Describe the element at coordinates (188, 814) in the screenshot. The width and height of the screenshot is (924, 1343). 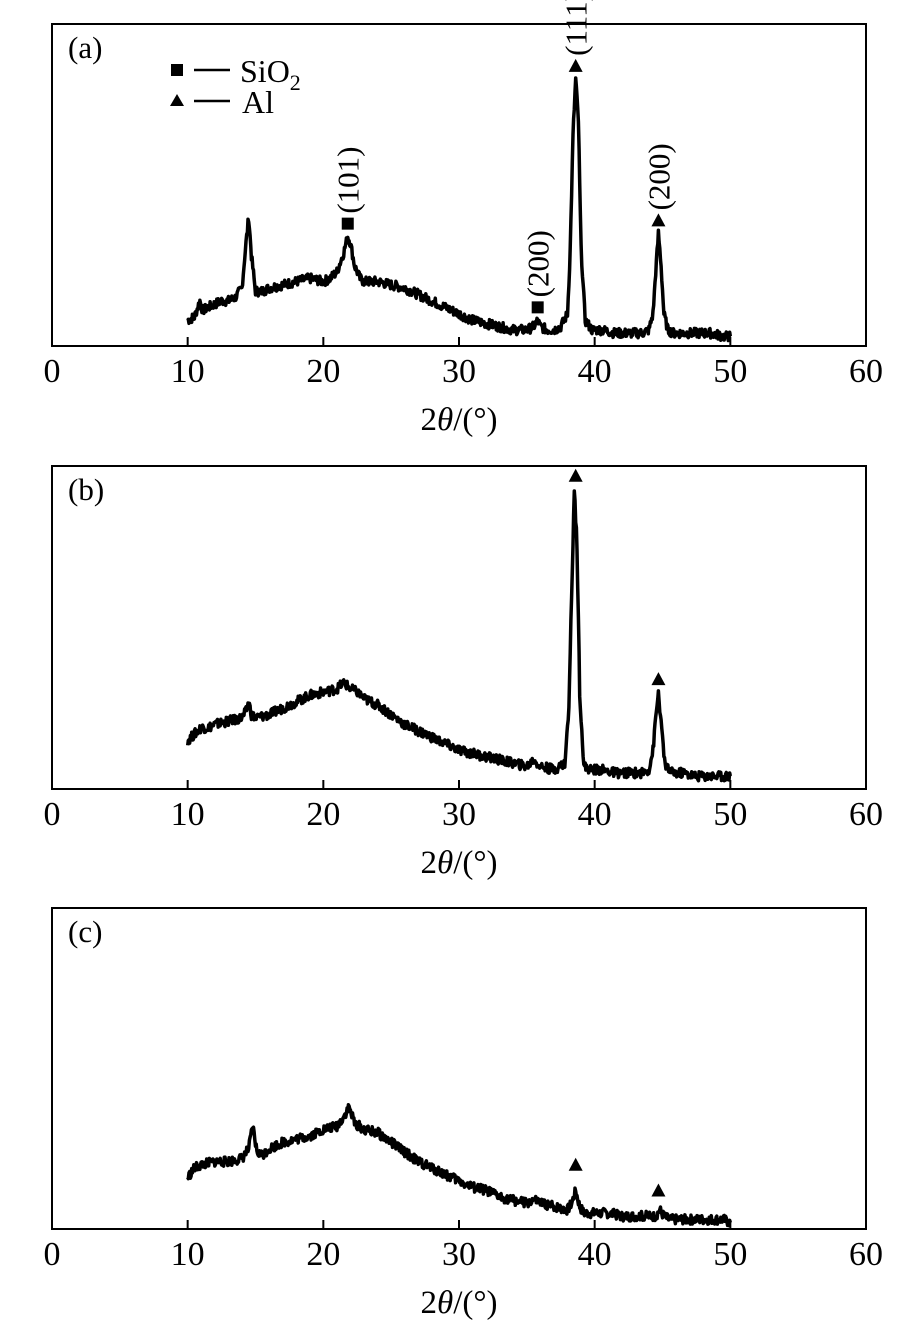
I see `panel-b-x-tick-label: 10` at that location.